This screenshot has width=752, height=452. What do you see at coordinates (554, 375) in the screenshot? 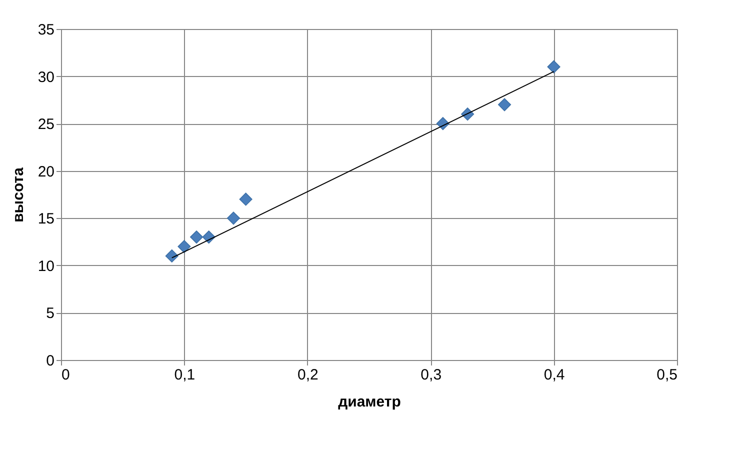
I see `x-tick-label: 0,4` at bounding box center [554, 375].